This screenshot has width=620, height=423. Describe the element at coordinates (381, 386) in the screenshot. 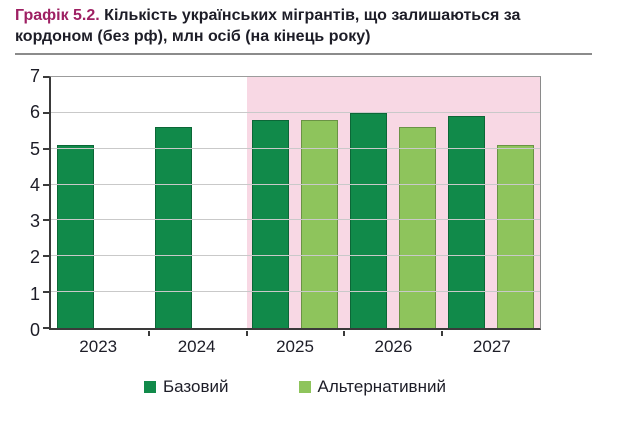

I see `legend-label-alt: Альтернативний` at that location.